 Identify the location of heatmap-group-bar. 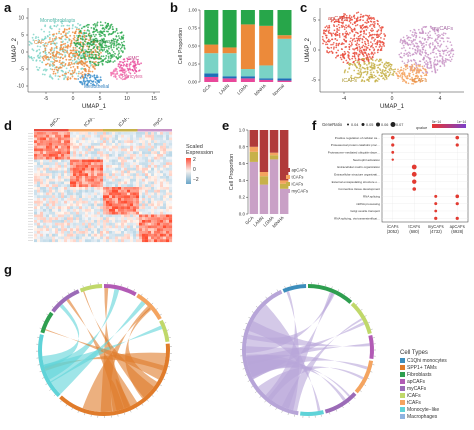
(120, 130).